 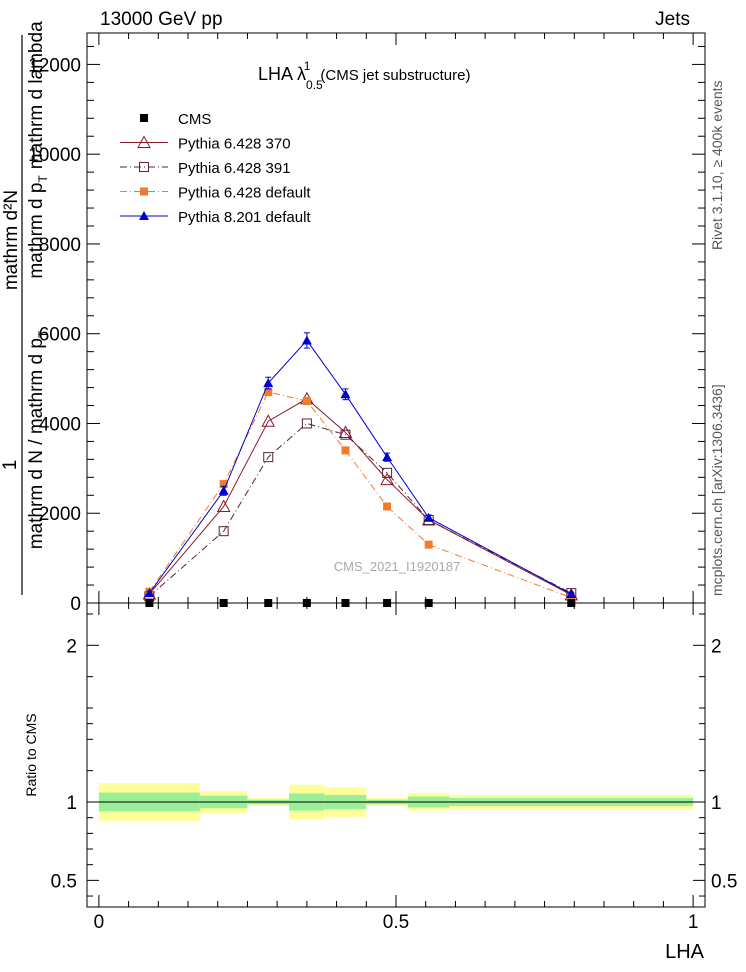 I want to click on ratio-y-tick-label: 1, so click(x=71, y=803).